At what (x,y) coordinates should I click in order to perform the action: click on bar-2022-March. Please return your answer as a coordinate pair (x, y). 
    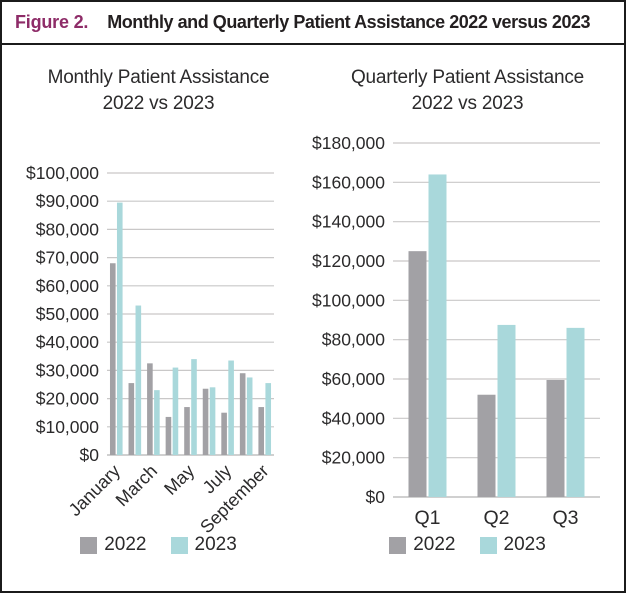
    Looking at the image, I should click on (150, 409).